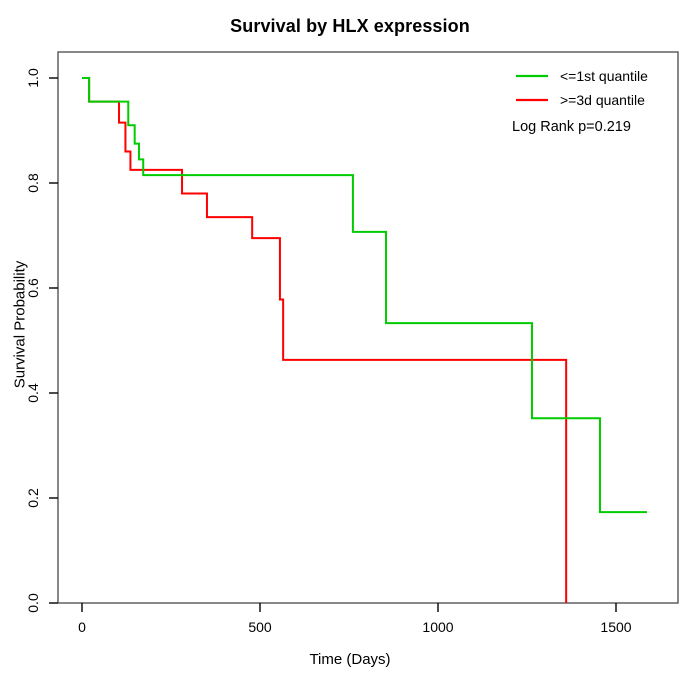  Describe the element at coordinates (349, 607) in the screenshot. I see `x-axis-ticks` at that location.